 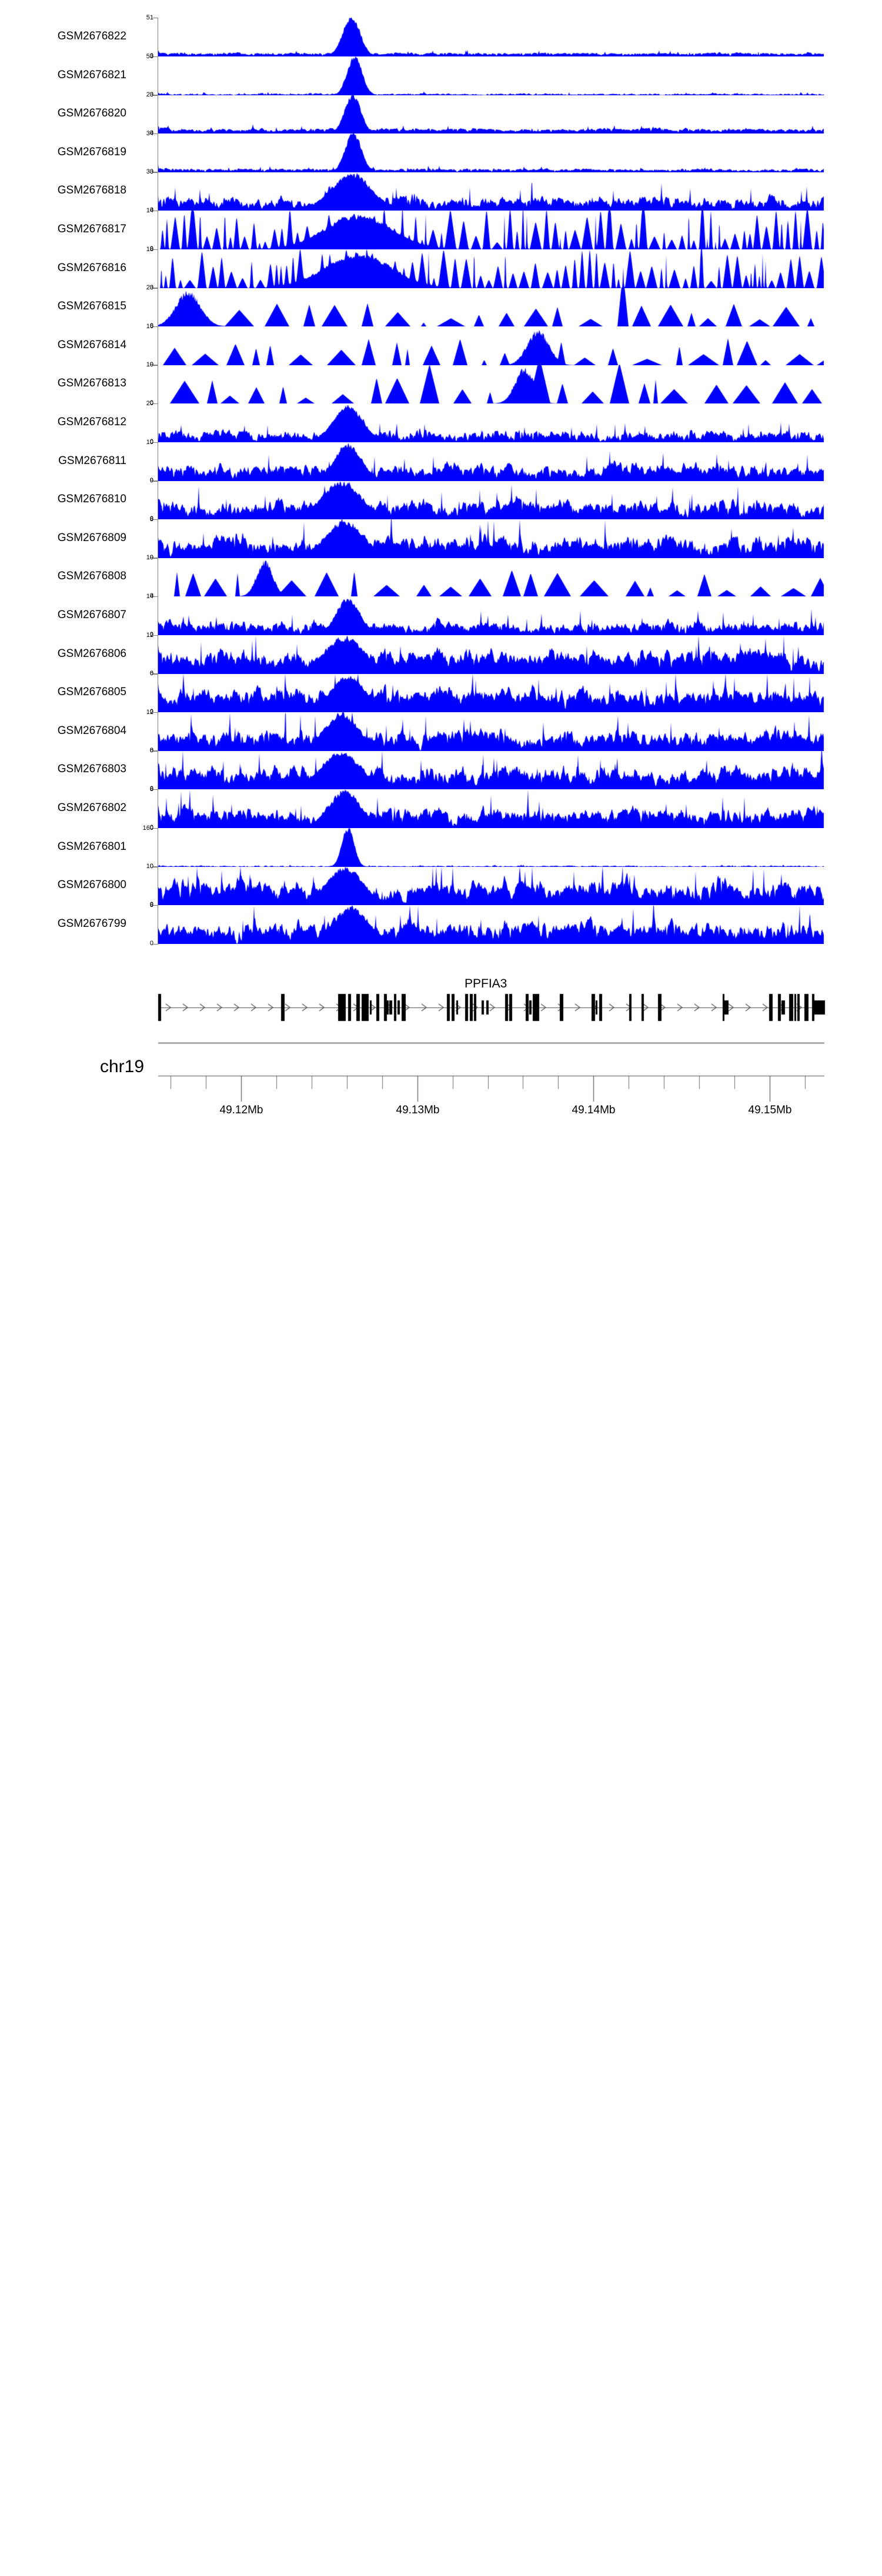 I want to click on gene-name-label: PPFIA3, so click(x=486, y=983).